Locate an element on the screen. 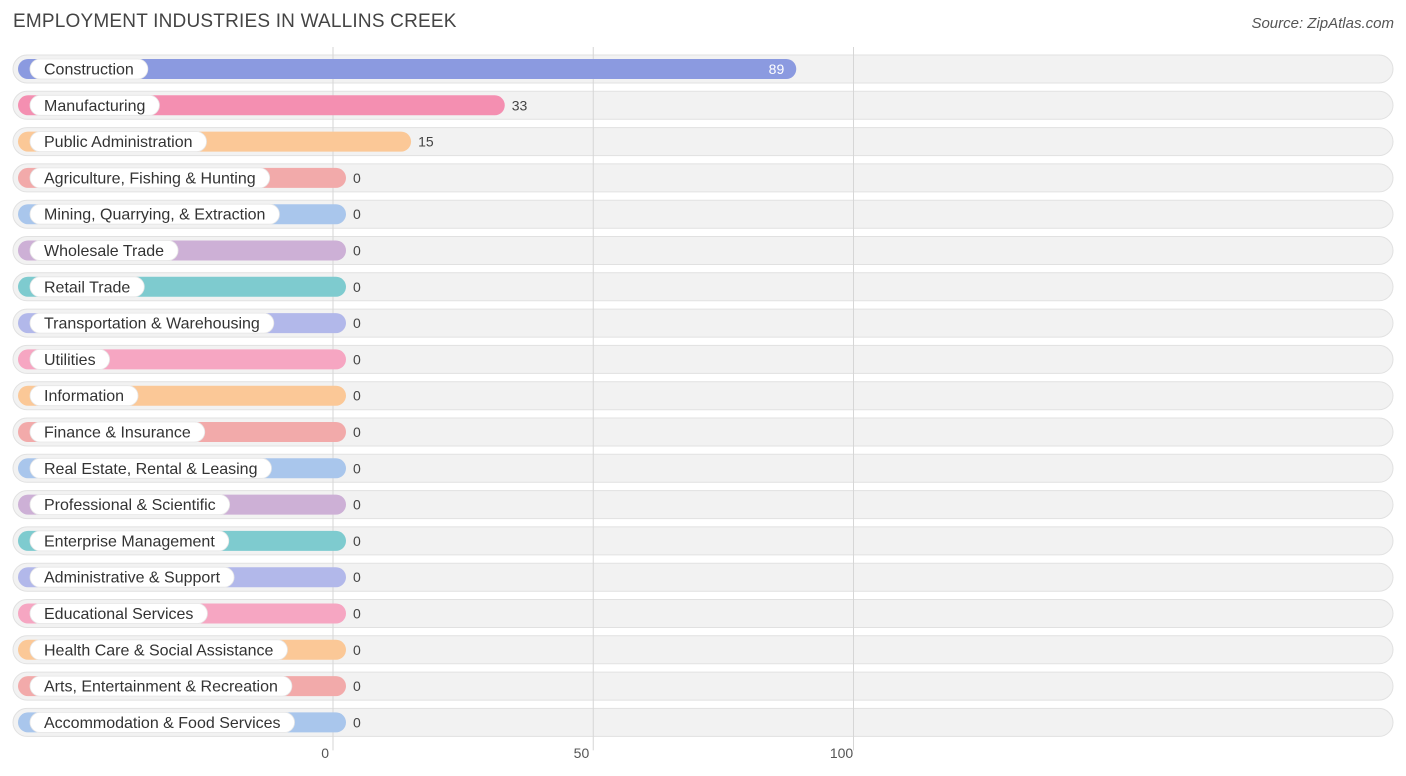 This screenshot has width=1406, height=776. bar-group: Professional & Scientific 0 is located at coordinates (189, 505).